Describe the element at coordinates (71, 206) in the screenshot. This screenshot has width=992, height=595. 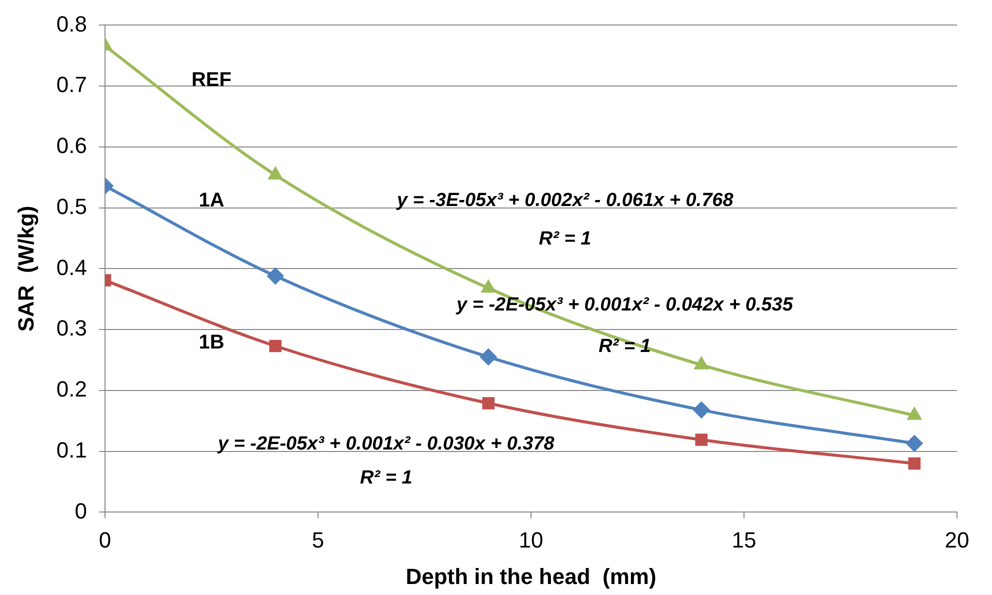
I see `y-tick-label: 0.5` at that location.